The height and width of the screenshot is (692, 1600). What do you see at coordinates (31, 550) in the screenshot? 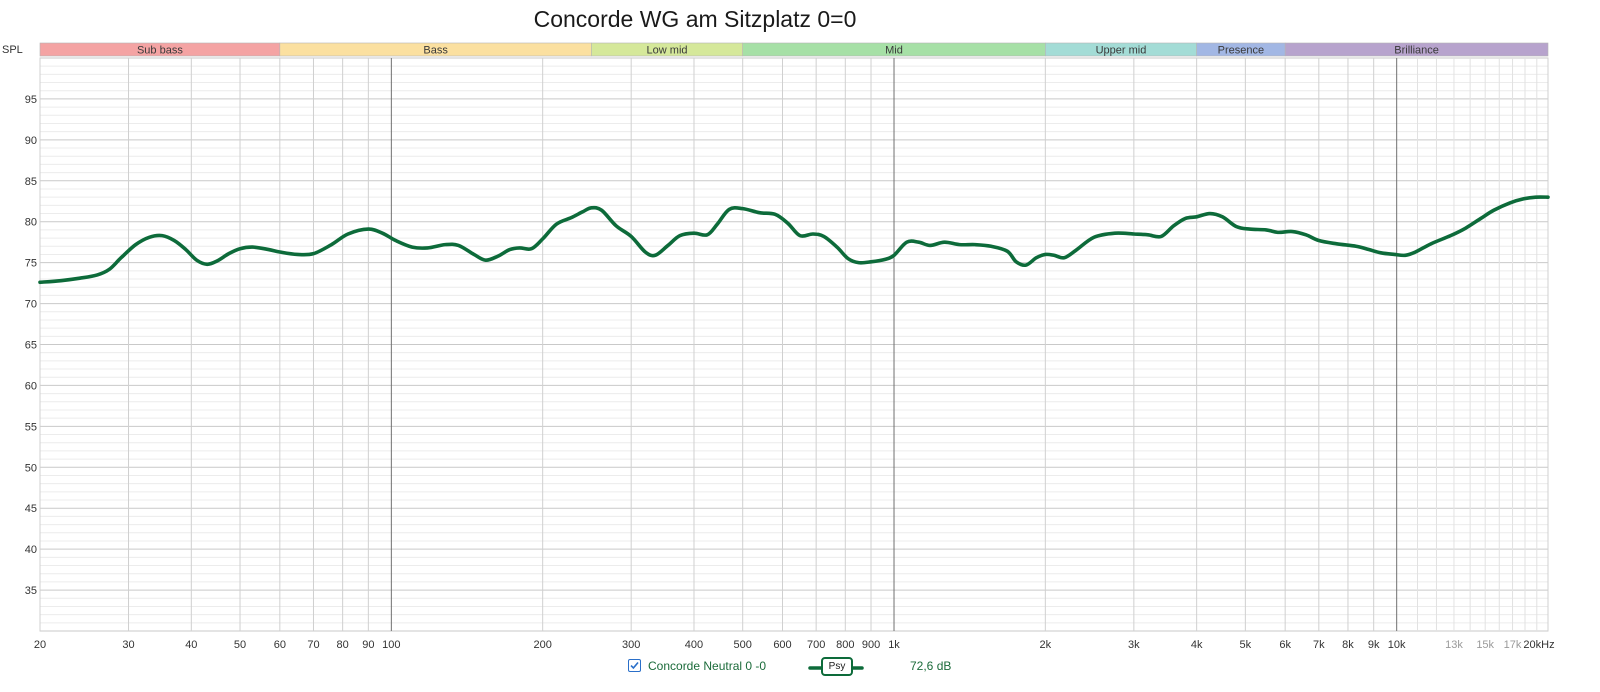
I see `y-tick-label: 40` at bounding box center [31, 550].